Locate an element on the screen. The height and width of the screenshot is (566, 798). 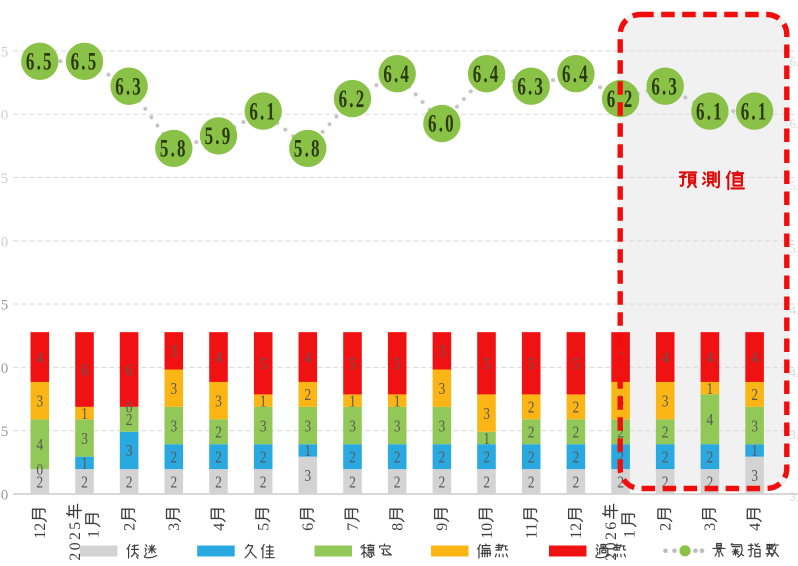
svg-text: 3.0 is located at coordinates (794, 496).